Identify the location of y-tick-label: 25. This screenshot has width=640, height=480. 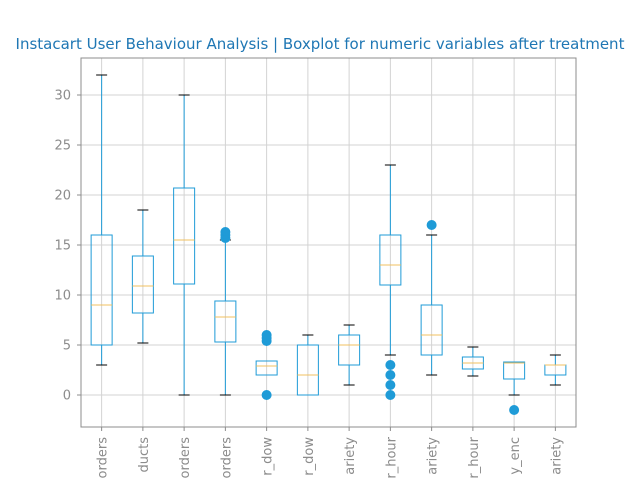
(62, 146).